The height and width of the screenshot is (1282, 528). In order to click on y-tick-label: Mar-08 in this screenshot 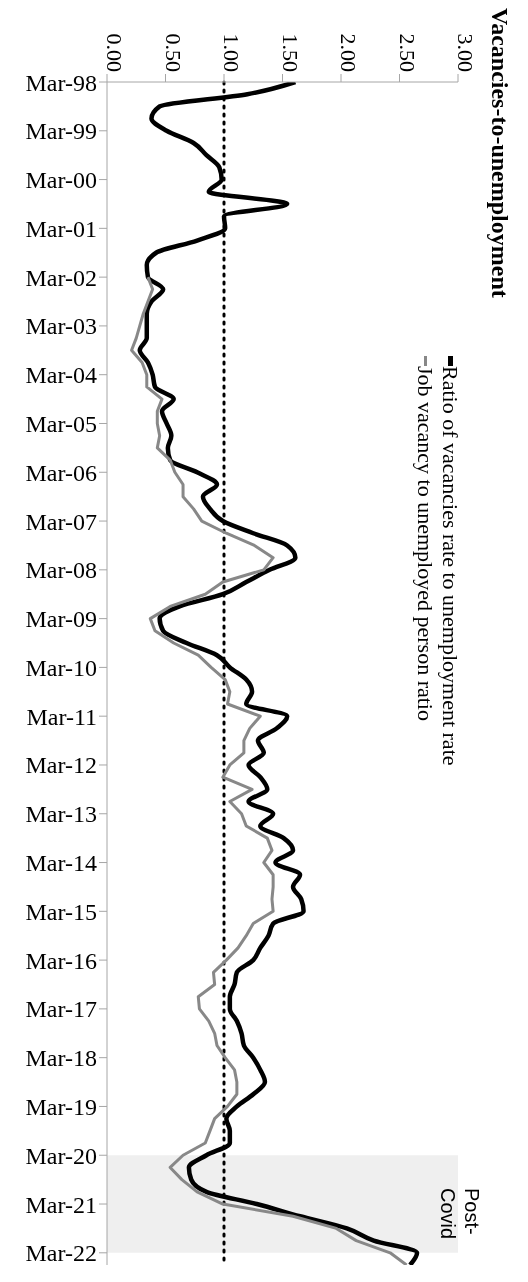, I will do `click(61, 570)`.